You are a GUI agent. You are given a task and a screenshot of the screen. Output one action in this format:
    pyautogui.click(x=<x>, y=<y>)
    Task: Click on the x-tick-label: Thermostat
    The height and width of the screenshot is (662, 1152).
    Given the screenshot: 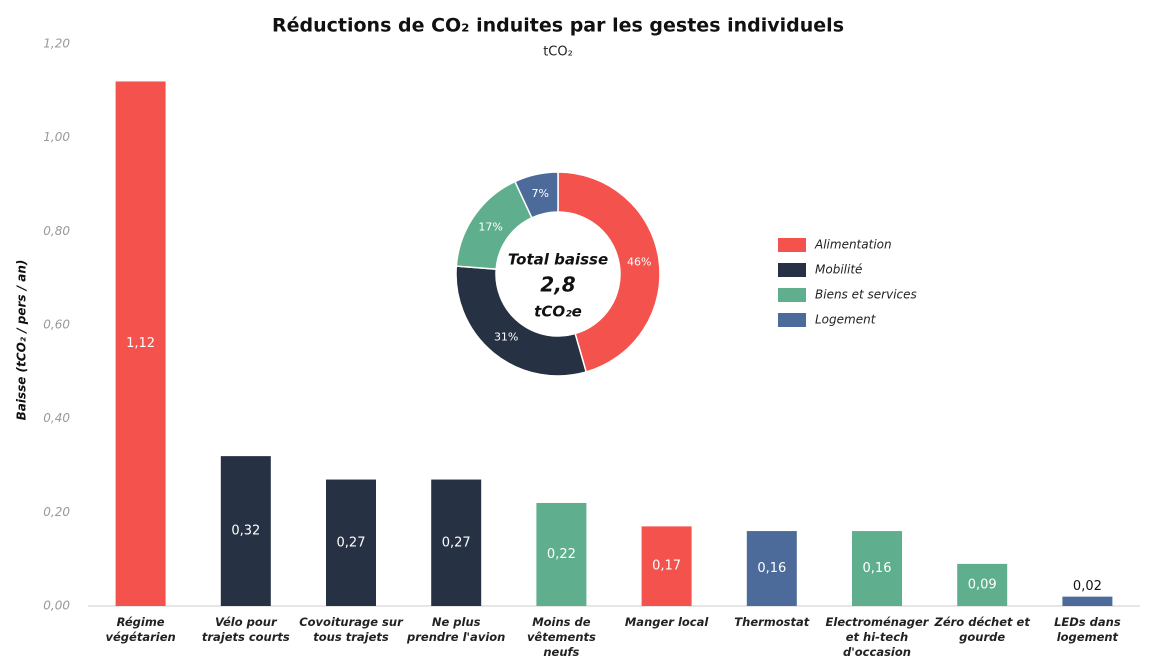 What is the action you would take?
    pyautogui.click(x=772, y=622)
    